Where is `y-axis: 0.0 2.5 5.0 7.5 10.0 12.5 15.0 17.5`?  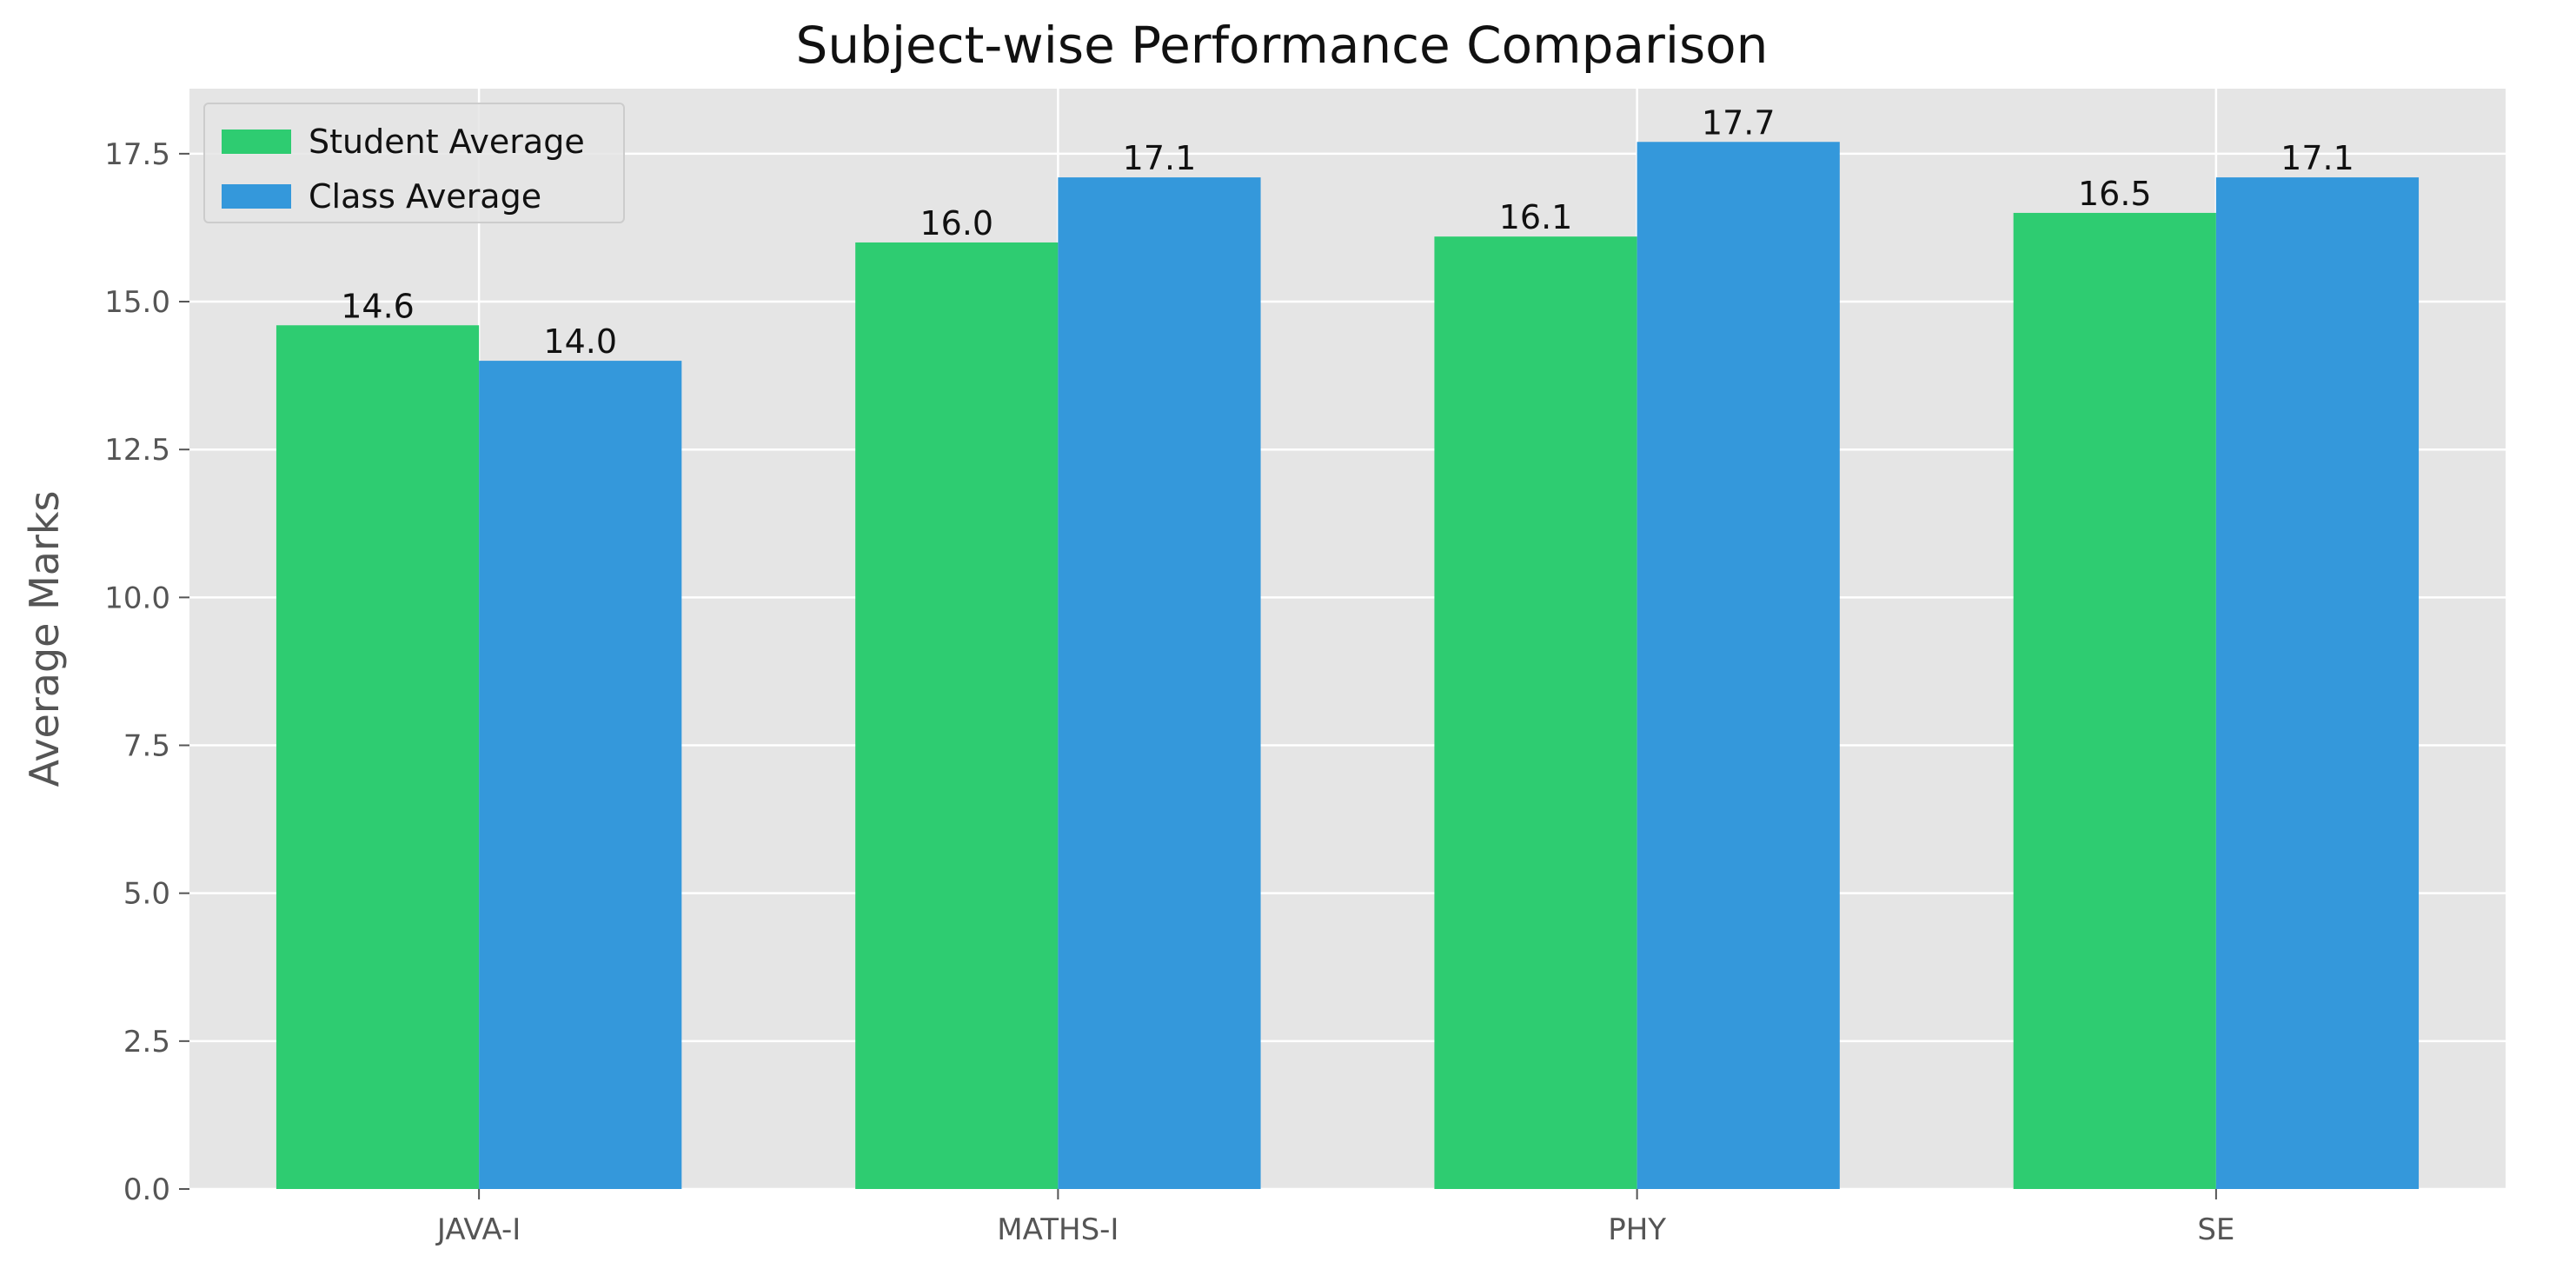
y-axis: 0.0 2.5 5.0 7.5 10.0 12.5 15.0 17.5 is located at coordinates (146, 672).